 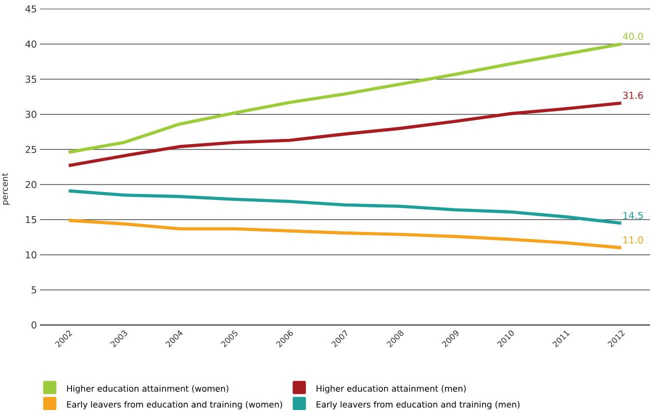 What do you see at coordinates (31, 220) in the screenshot?
I see `y-tick-label: 15` at bounding box center [31, 220].